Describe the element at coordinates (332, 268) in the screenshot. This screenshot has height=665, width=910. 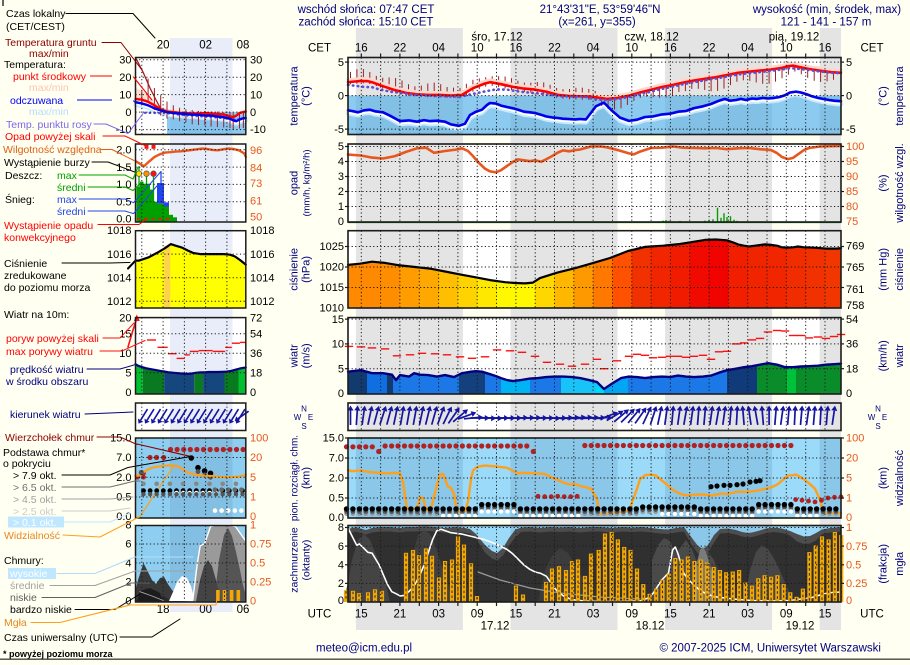
I see `svg-text: 1020` at that location.